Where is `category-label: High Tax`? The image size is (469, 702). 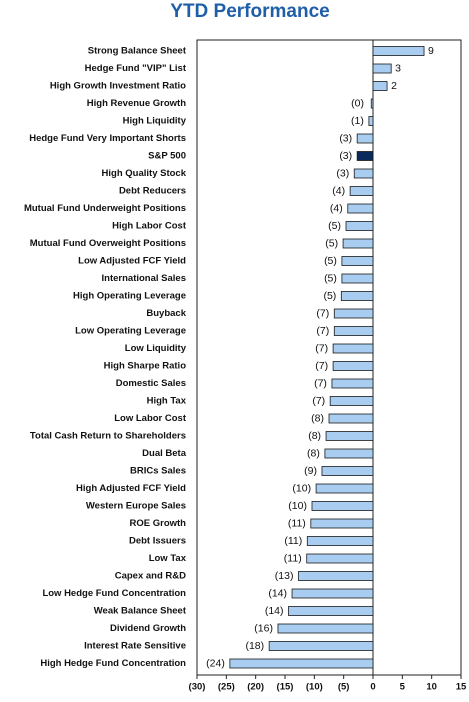
category-label: High Tax is located at coordinates (167, 401).